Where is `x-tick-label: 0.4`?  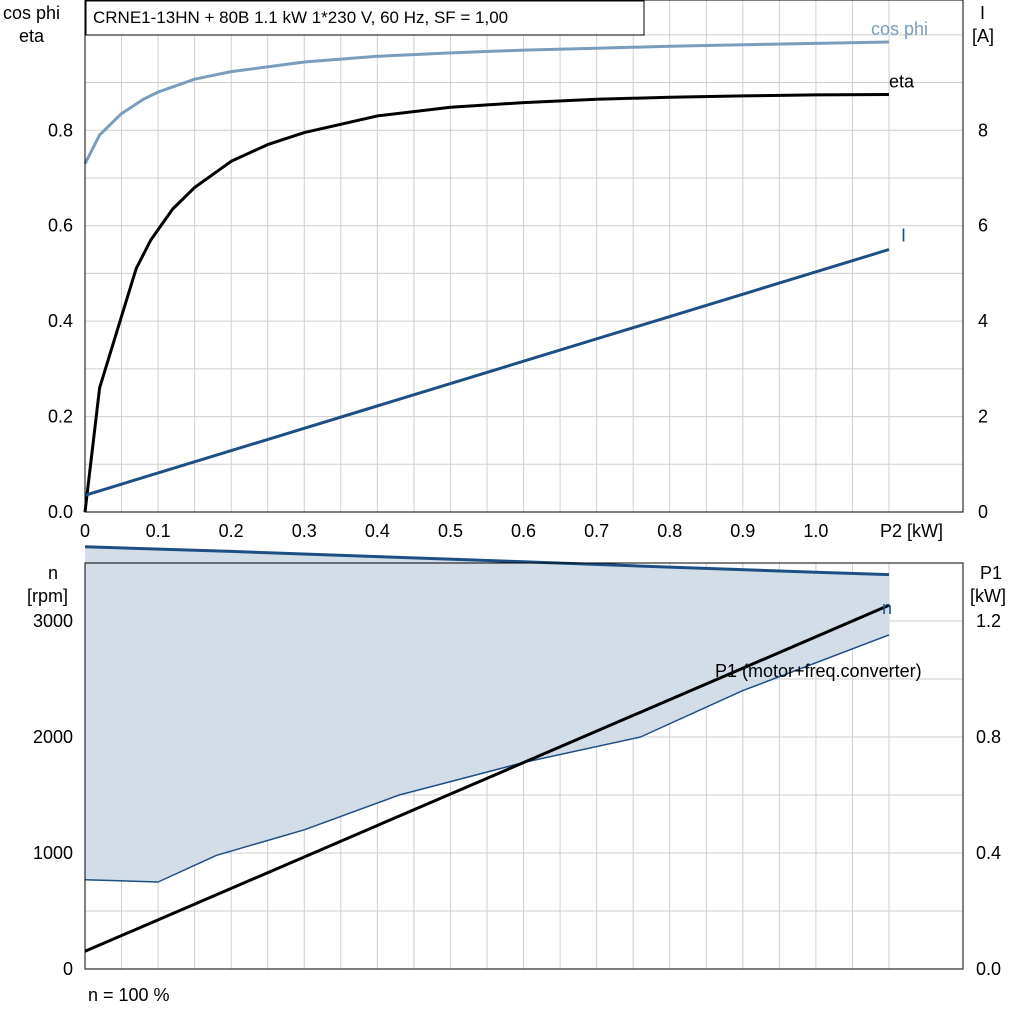 x-tick-label: 0.4 is located at coordinates (377, 531).